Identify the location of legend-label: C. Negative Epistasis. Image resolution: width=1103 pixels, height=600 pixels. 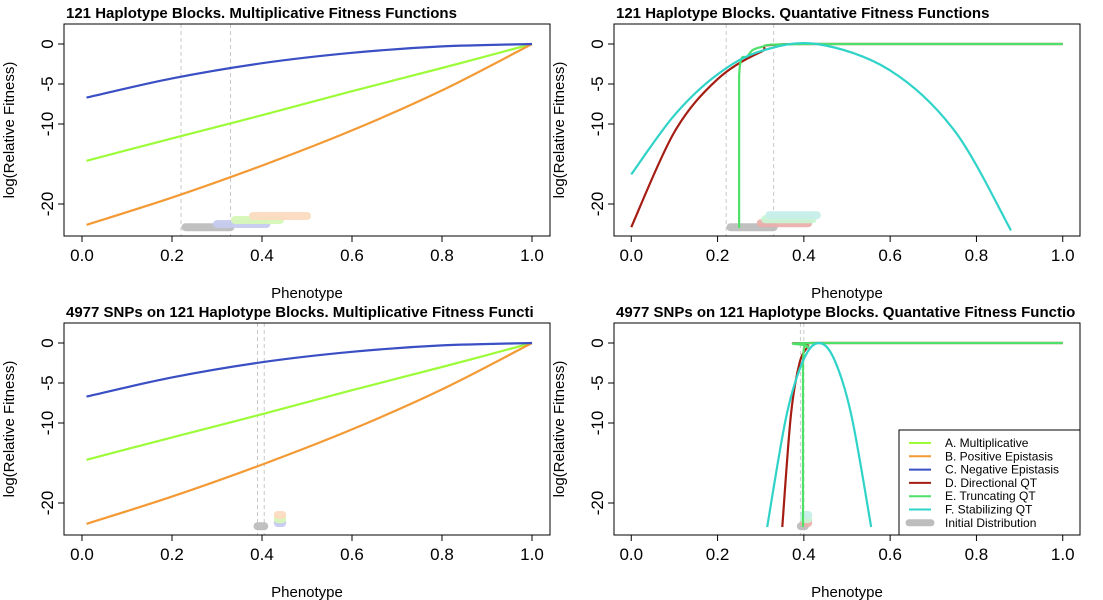
(1002, 470).